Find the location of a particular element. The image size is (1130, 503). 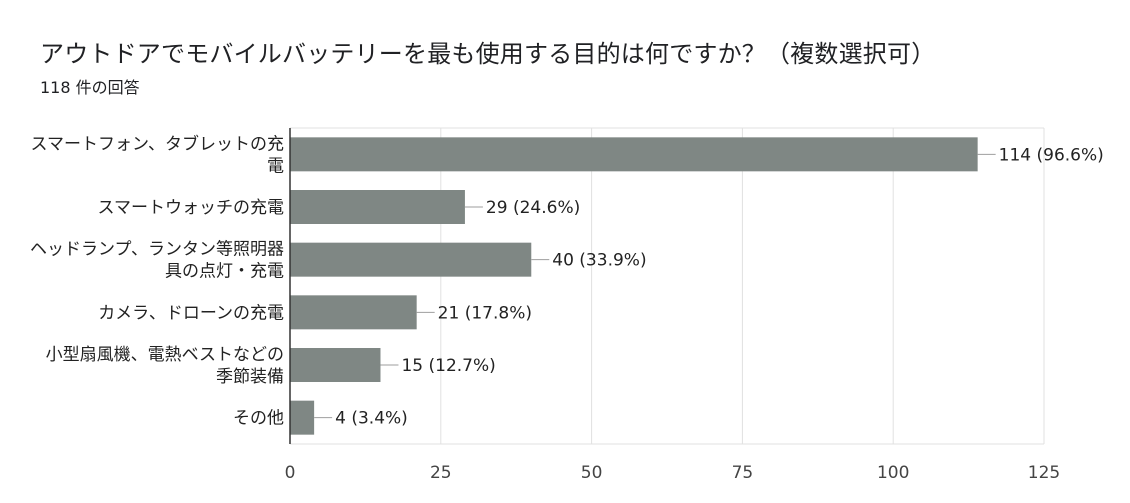

response-count: 118 件の回答 is located at coordinates (90, 87).